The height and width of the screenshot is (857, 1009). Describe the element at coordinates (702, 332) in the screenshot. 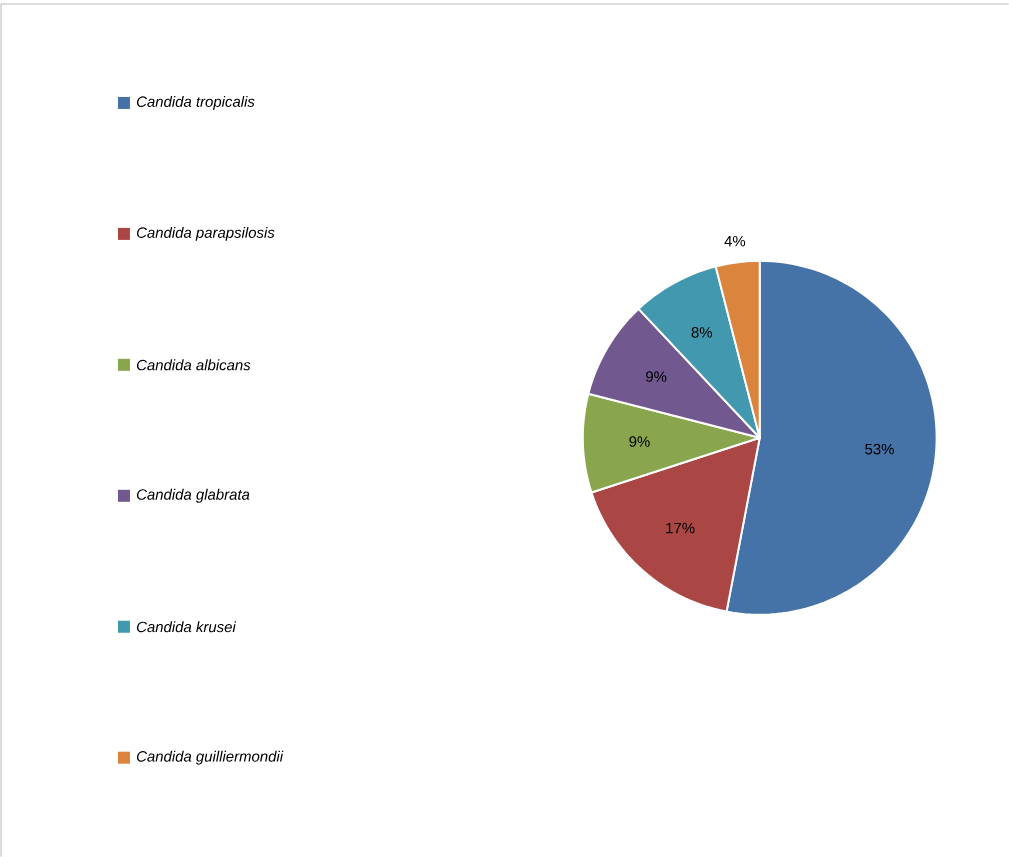

I see `data-label: 8%` at that location.